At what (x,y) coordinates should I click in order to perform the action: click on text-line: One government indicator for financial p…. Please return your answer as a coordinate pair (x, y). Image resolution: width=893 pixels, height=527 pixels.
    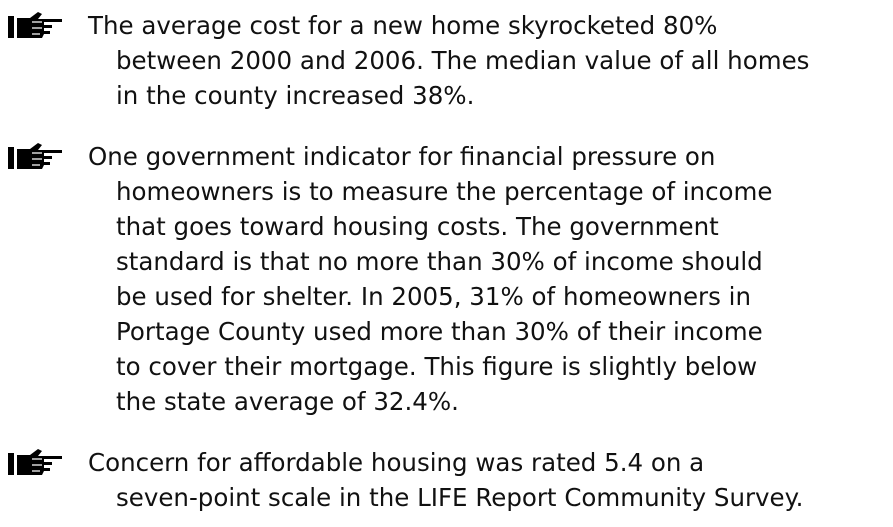
    Looking at the image, I should click on (402, 156).